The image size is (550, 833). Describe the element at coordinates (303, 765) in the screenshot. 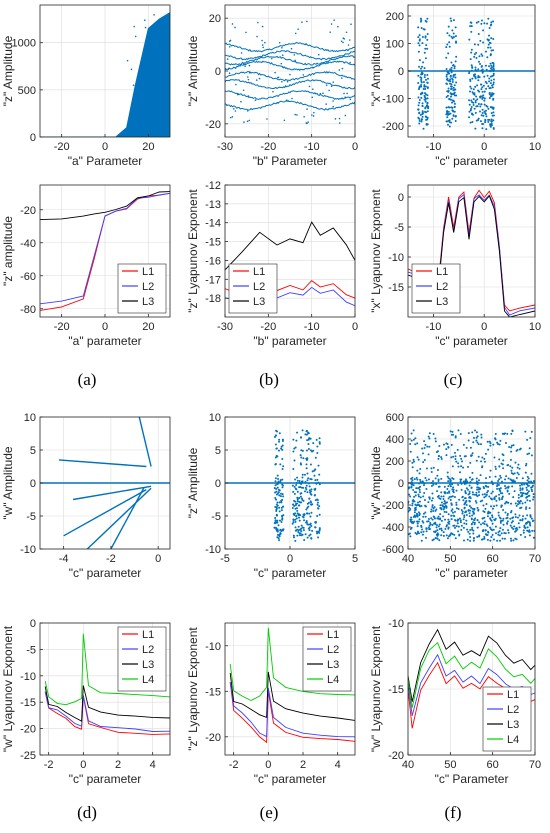

I see `x-tick-label: 2` at that location.